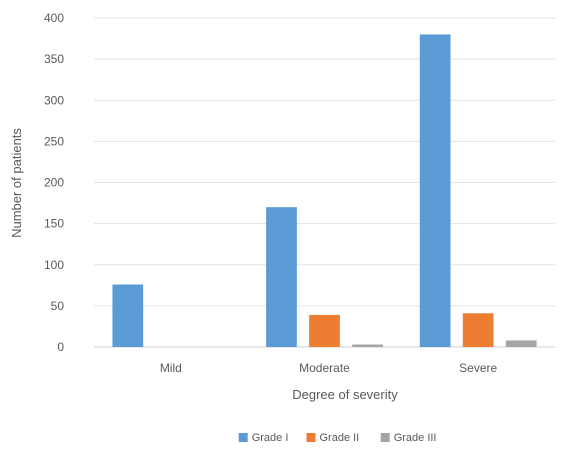  I want to click on legend-swatch-grade-i, so click(243, 437).